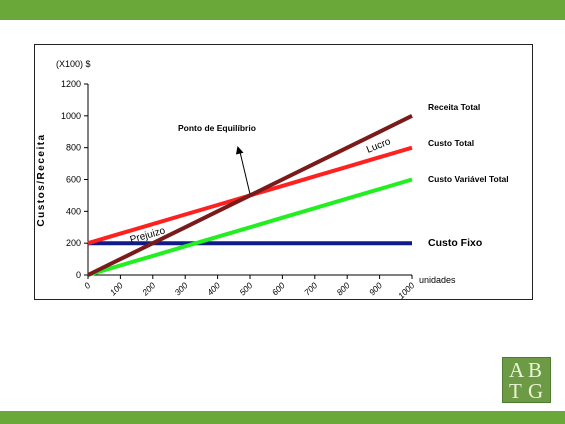  What do you see at coordinates (310, 288) in the screenshot?
I see `x-tick-label: 700` at bounding box center [310, 288].